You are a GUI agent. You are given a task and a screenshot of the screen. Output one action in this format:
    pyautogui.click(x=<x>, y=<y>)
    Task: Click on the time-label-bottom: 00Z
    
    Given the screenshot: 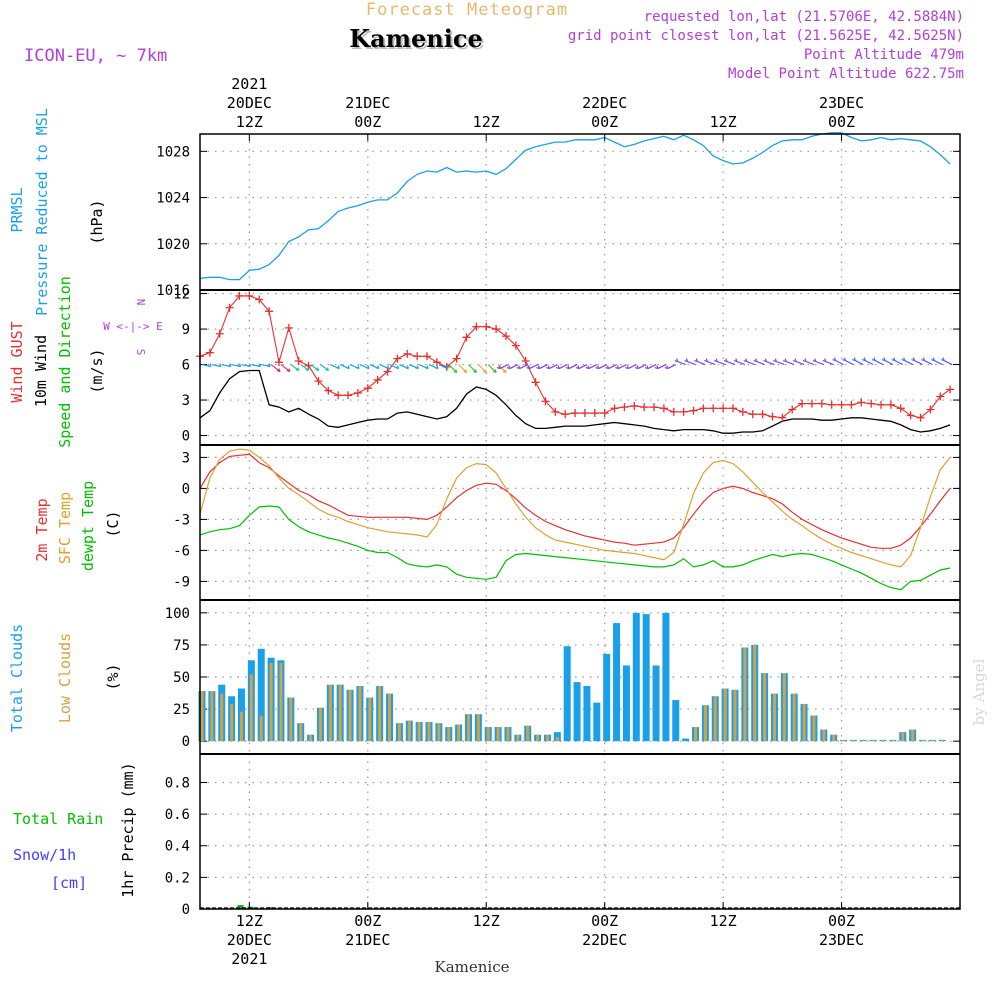 What is the action you would take?
    pyautogui.click(x=367, y=921)
    